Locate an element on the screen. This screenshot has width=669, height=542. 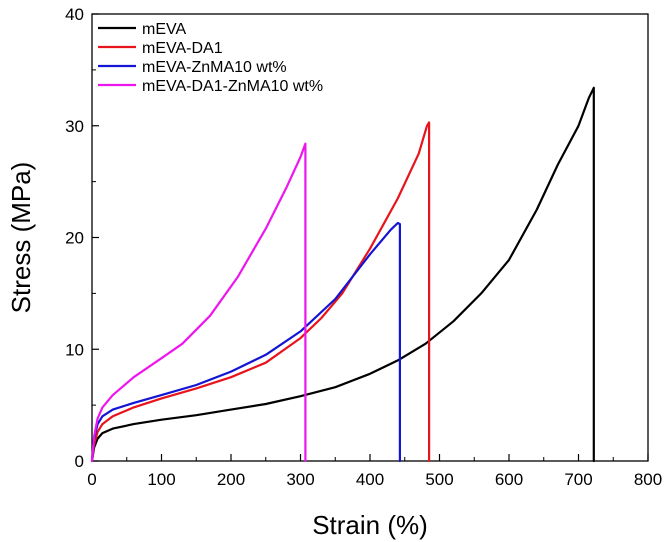
x-tick-label: 500 is located at coordinates (439, 479).